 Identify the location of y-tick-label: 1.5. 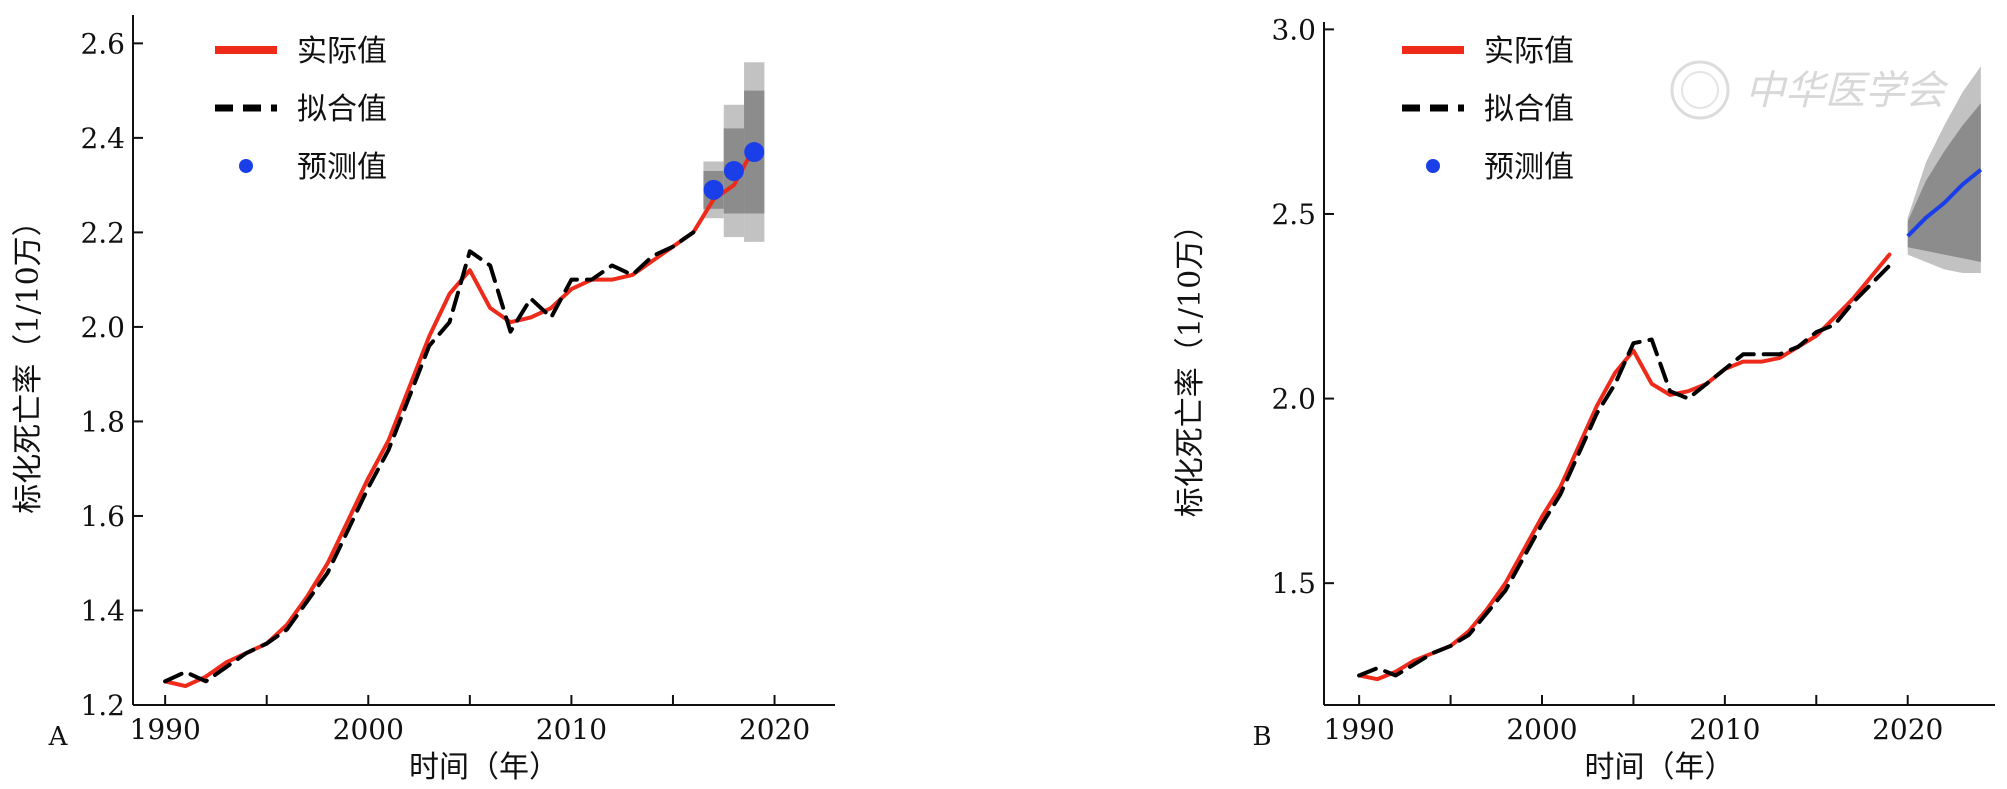
(1293, 583).